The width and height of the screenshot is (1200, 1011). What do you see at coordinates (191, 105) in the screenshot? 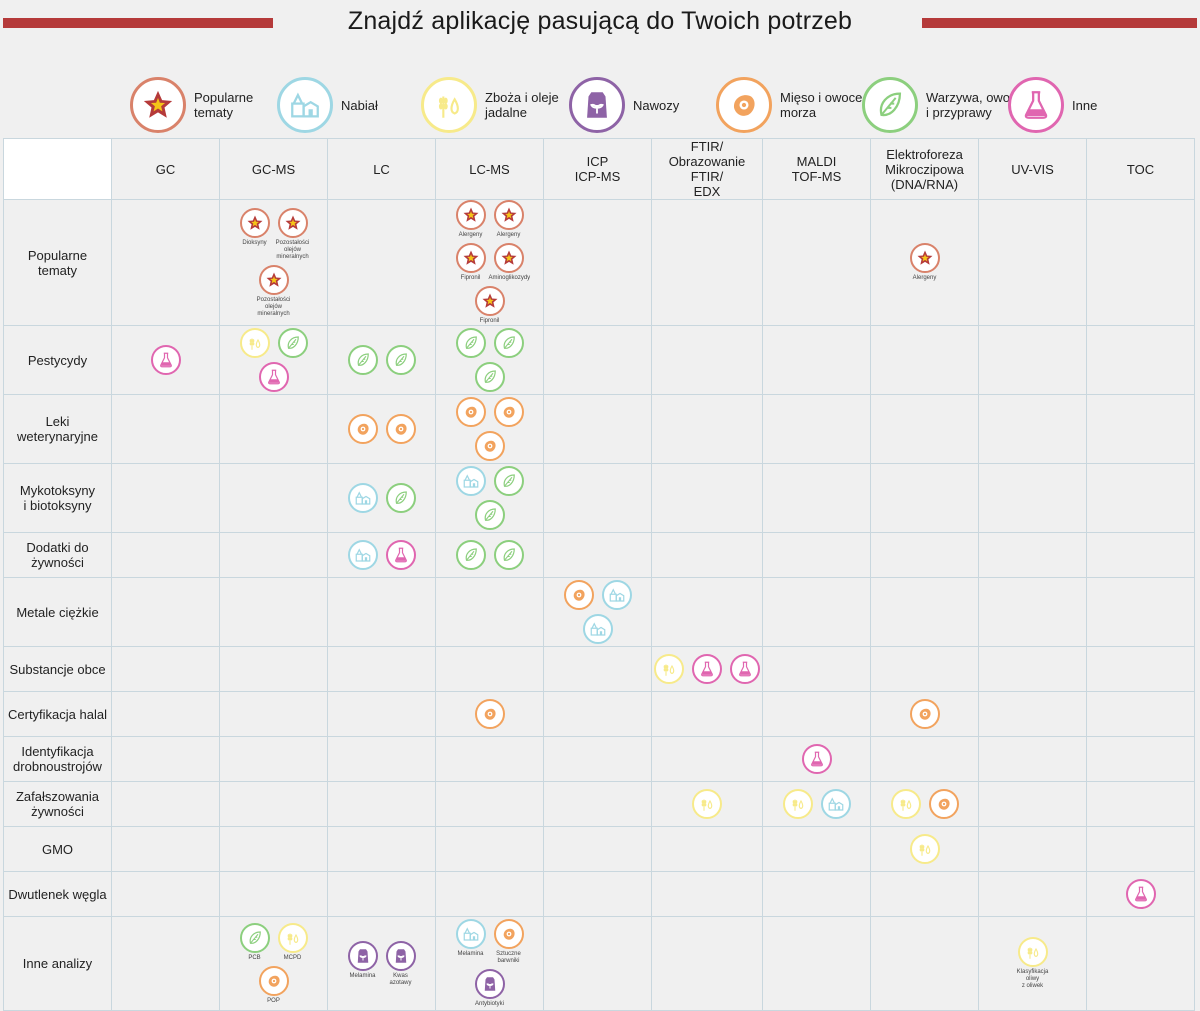
I see `legend-item: Popularne tematy` at bounding box center [191, 105].